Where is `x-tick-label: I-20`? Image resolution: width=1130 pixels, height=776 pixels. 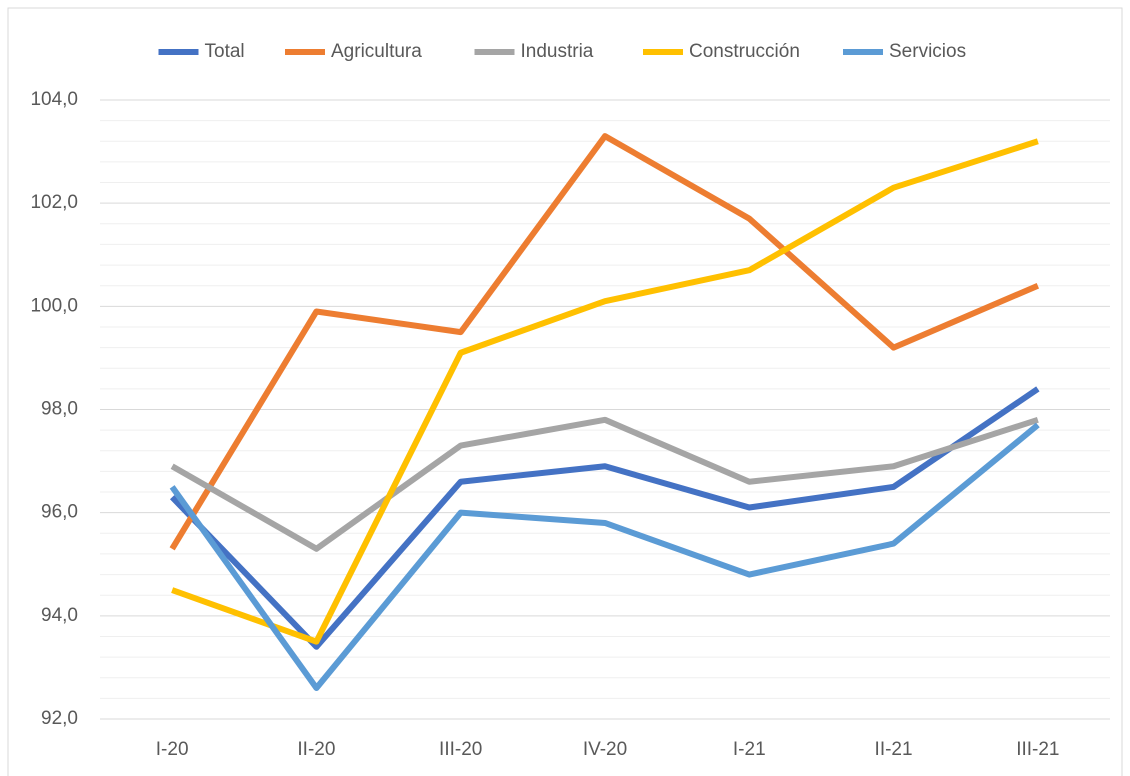 x-tick-label: I-20 is located at coordinates (172, 749).